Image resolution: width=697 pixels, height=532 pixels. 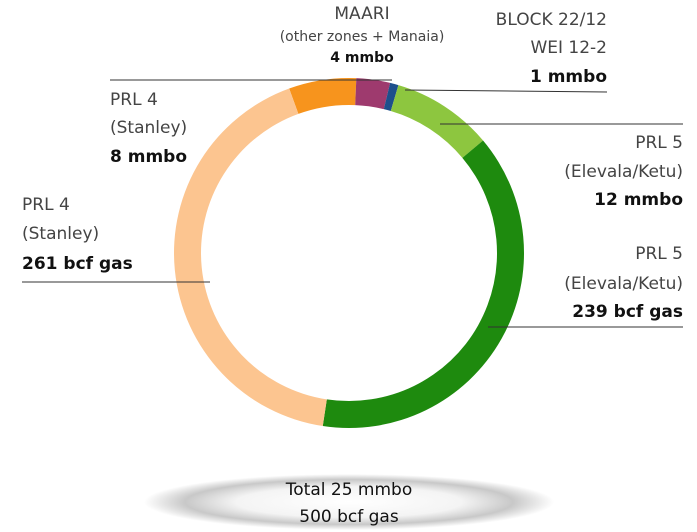 I want to click on value-label: 12 mmbo, so click(x=638, y=200).